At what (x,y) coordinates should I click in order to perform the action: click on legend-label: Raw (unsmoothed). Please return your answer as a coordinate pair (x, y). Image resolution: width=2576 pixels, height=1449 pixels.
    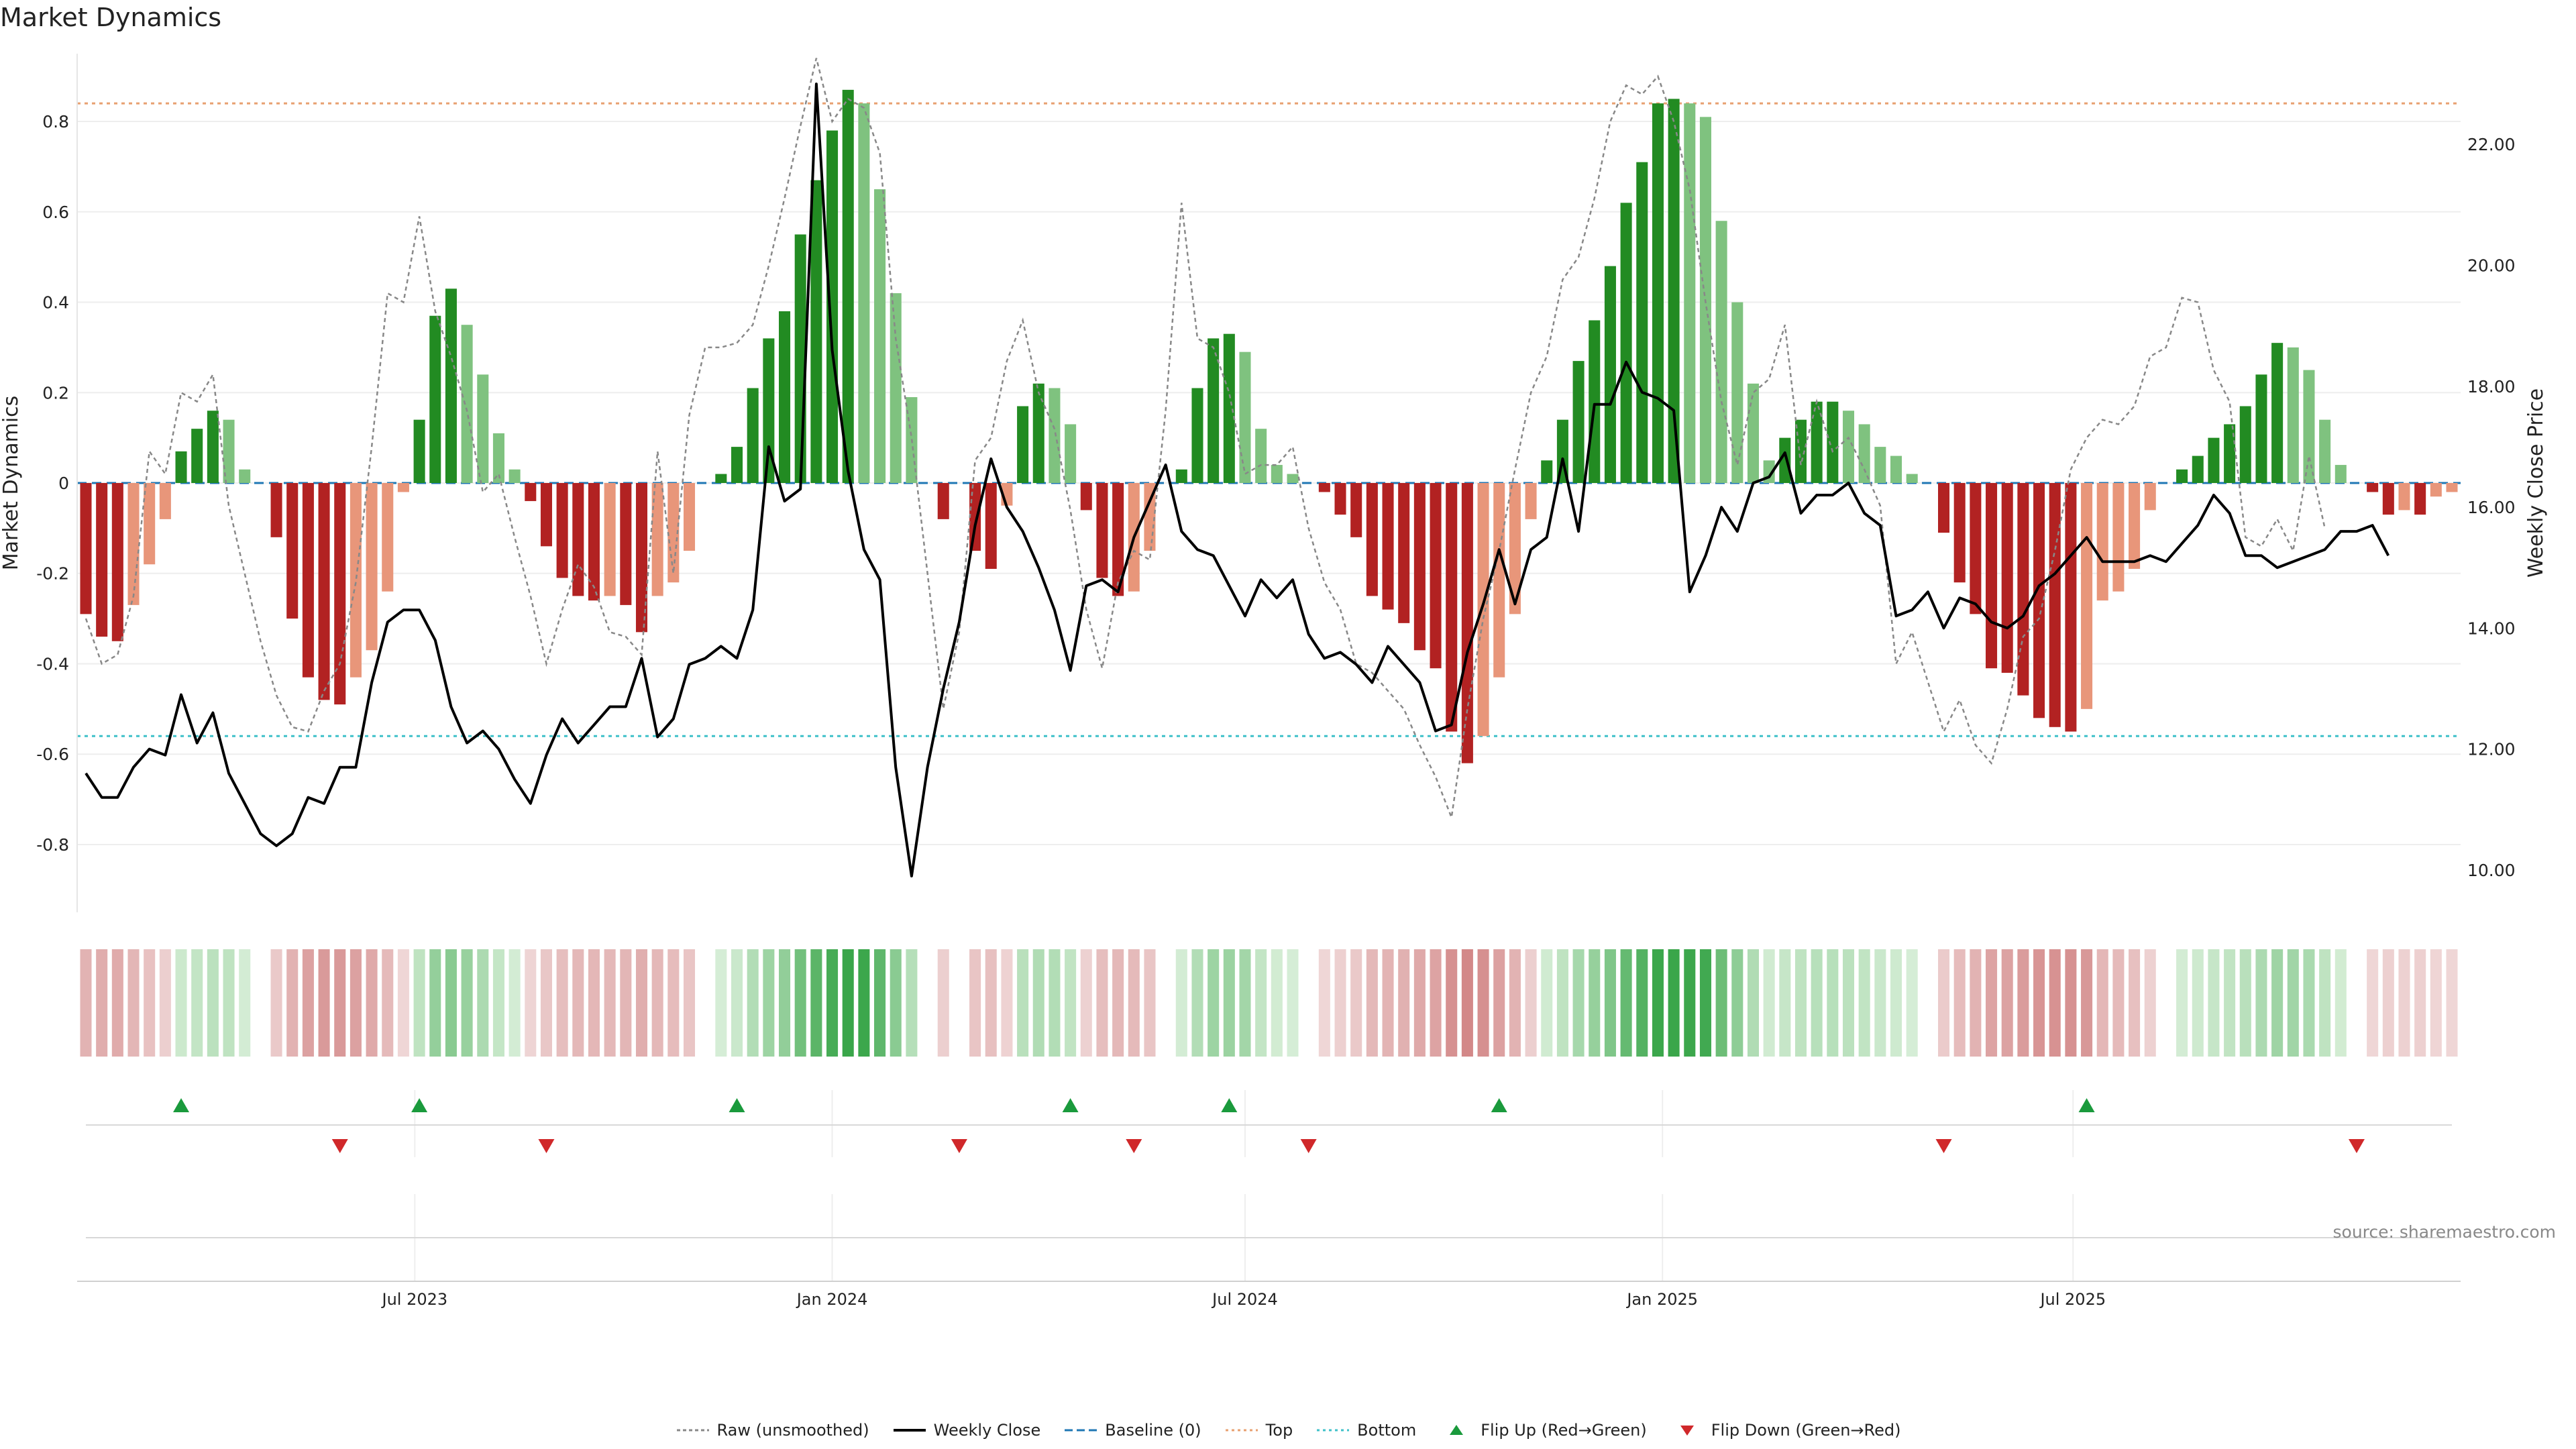
    Looking at the image, I should click on (792, 1430).